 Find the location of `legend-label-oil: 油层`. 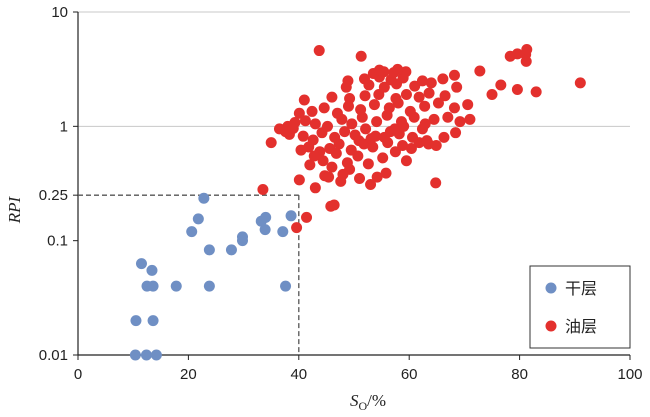

legend-label-oil: 油层 is located at coordinates (581, 326).